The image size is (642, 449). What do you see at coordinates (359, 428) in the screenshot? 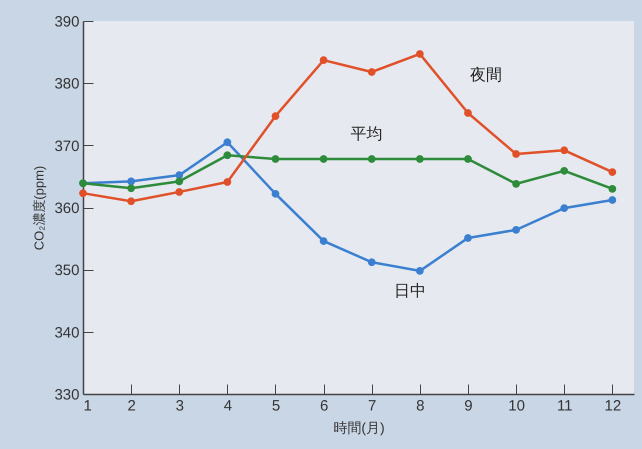
I see `x-axis-title: 時間(月)` at bounding box center [359, 428].